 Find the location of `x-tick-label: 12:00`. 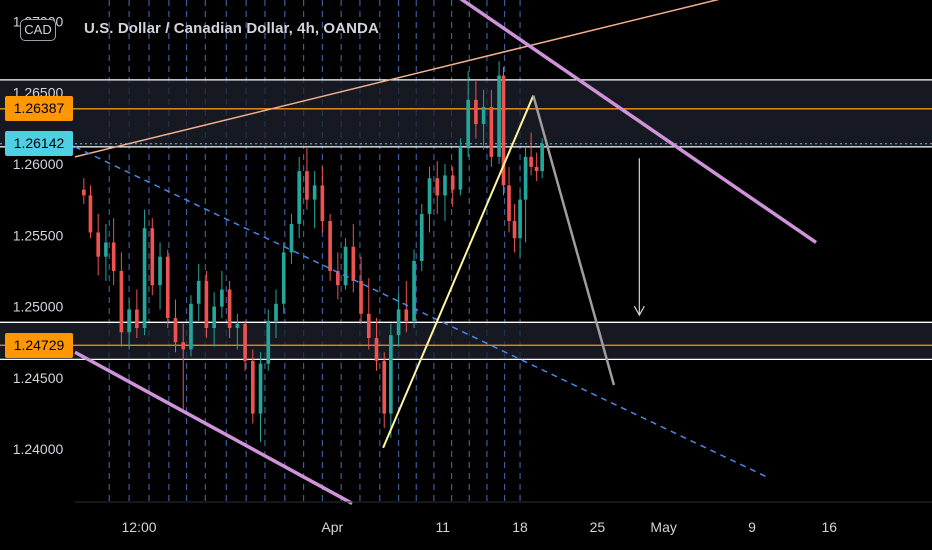

x-tick-label: 12:00 is located at coordinates (139, 527).